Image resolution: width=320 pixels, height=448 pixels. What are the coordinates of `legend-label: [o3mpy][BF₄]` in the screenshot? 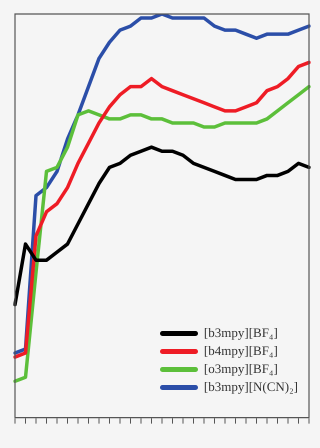 It's located at (241, 369).